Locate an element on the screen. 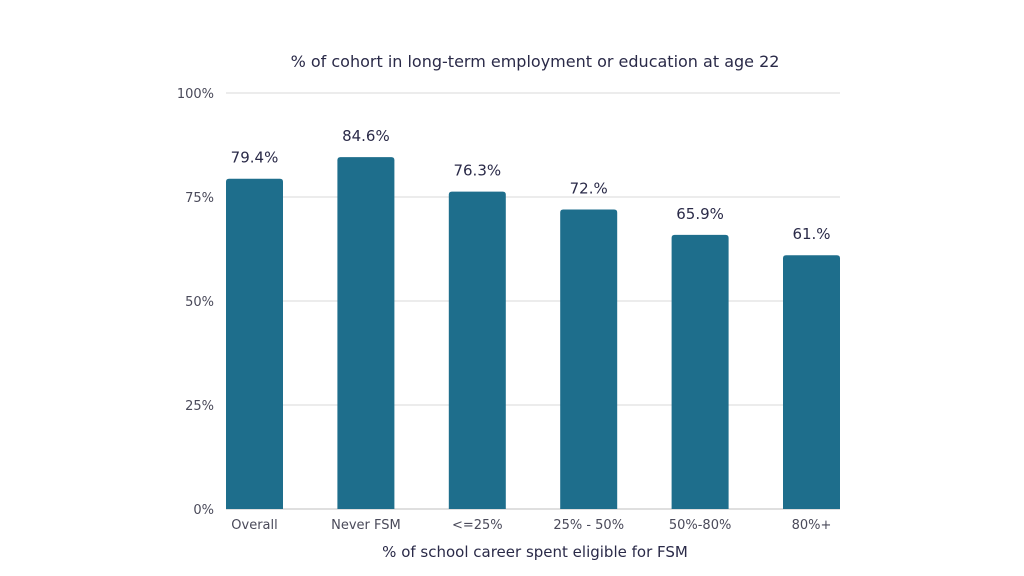 The width and height of the screenshot is (1024, 576). data-label: 76.3% is located at coordinates (477, 171).